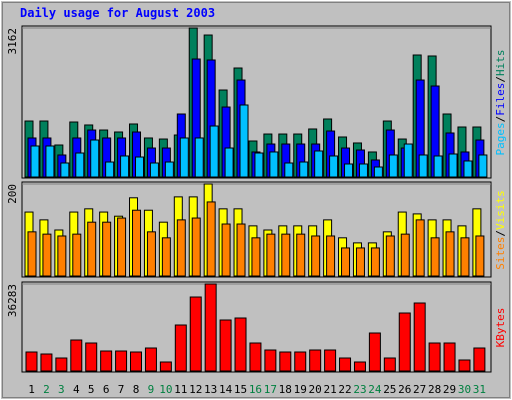 The width and height of the screenshot is (512, 400). What do you see at coordinates (329, 389) in the screenshot?
I see `x-tick-label: 21` at bounding box center [329, 389].